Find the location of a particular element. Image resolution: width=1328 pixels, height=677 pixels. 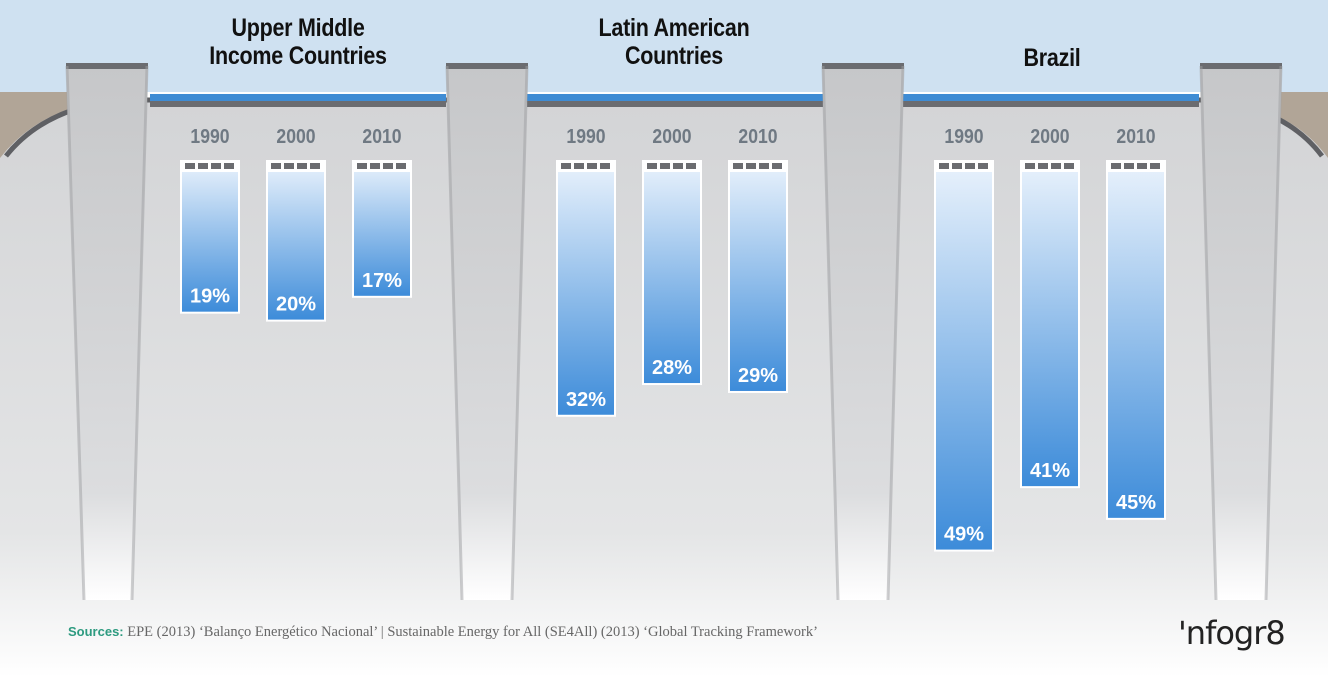

infogr8-logo: 'nfogr8 is located at coordinates (1232, 633).